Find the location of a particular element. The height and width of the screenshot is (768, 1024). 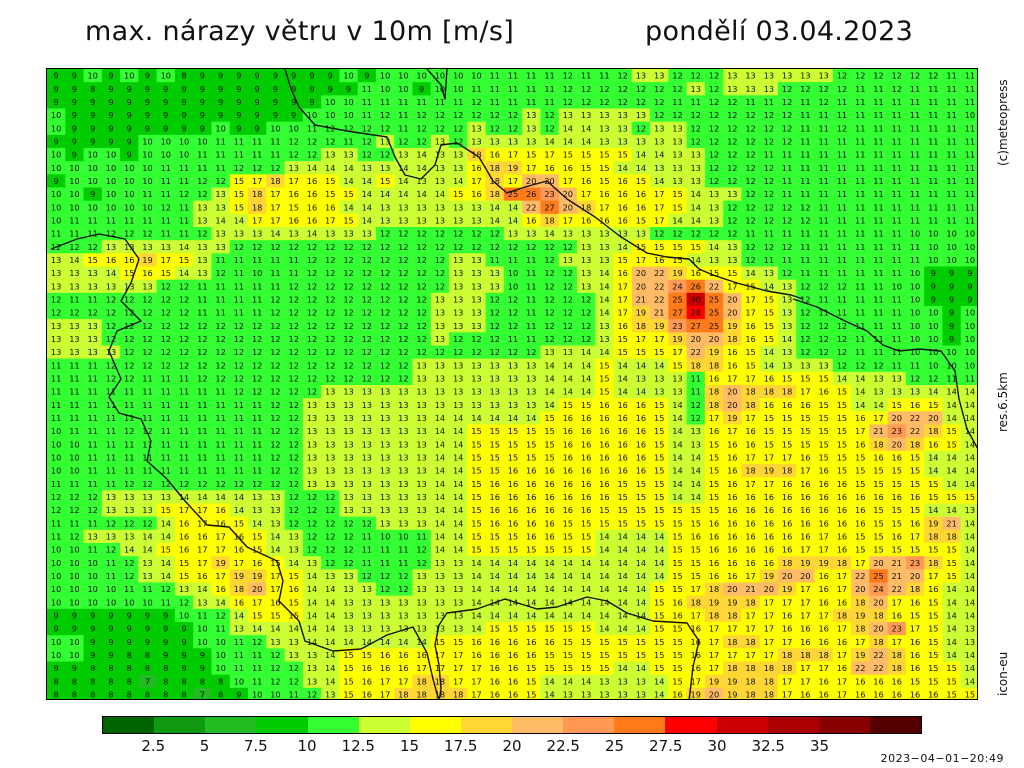

gust-value-label: 18 is located at coordinates (458, 694).